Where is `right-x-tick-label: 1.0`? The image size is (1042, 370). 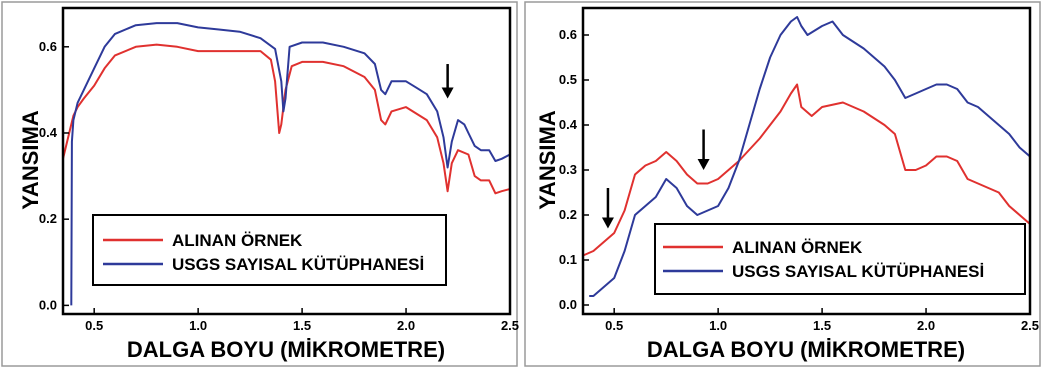 right-x-tick-label: 1.0 is located at coordinates (718, 325).